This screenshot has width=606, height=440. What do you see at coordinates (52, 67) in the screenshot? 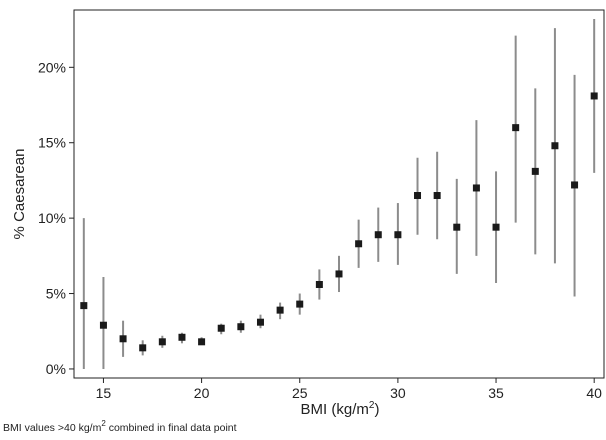
I see `y-tick-label: 20%` at bounding box center [52, 67].